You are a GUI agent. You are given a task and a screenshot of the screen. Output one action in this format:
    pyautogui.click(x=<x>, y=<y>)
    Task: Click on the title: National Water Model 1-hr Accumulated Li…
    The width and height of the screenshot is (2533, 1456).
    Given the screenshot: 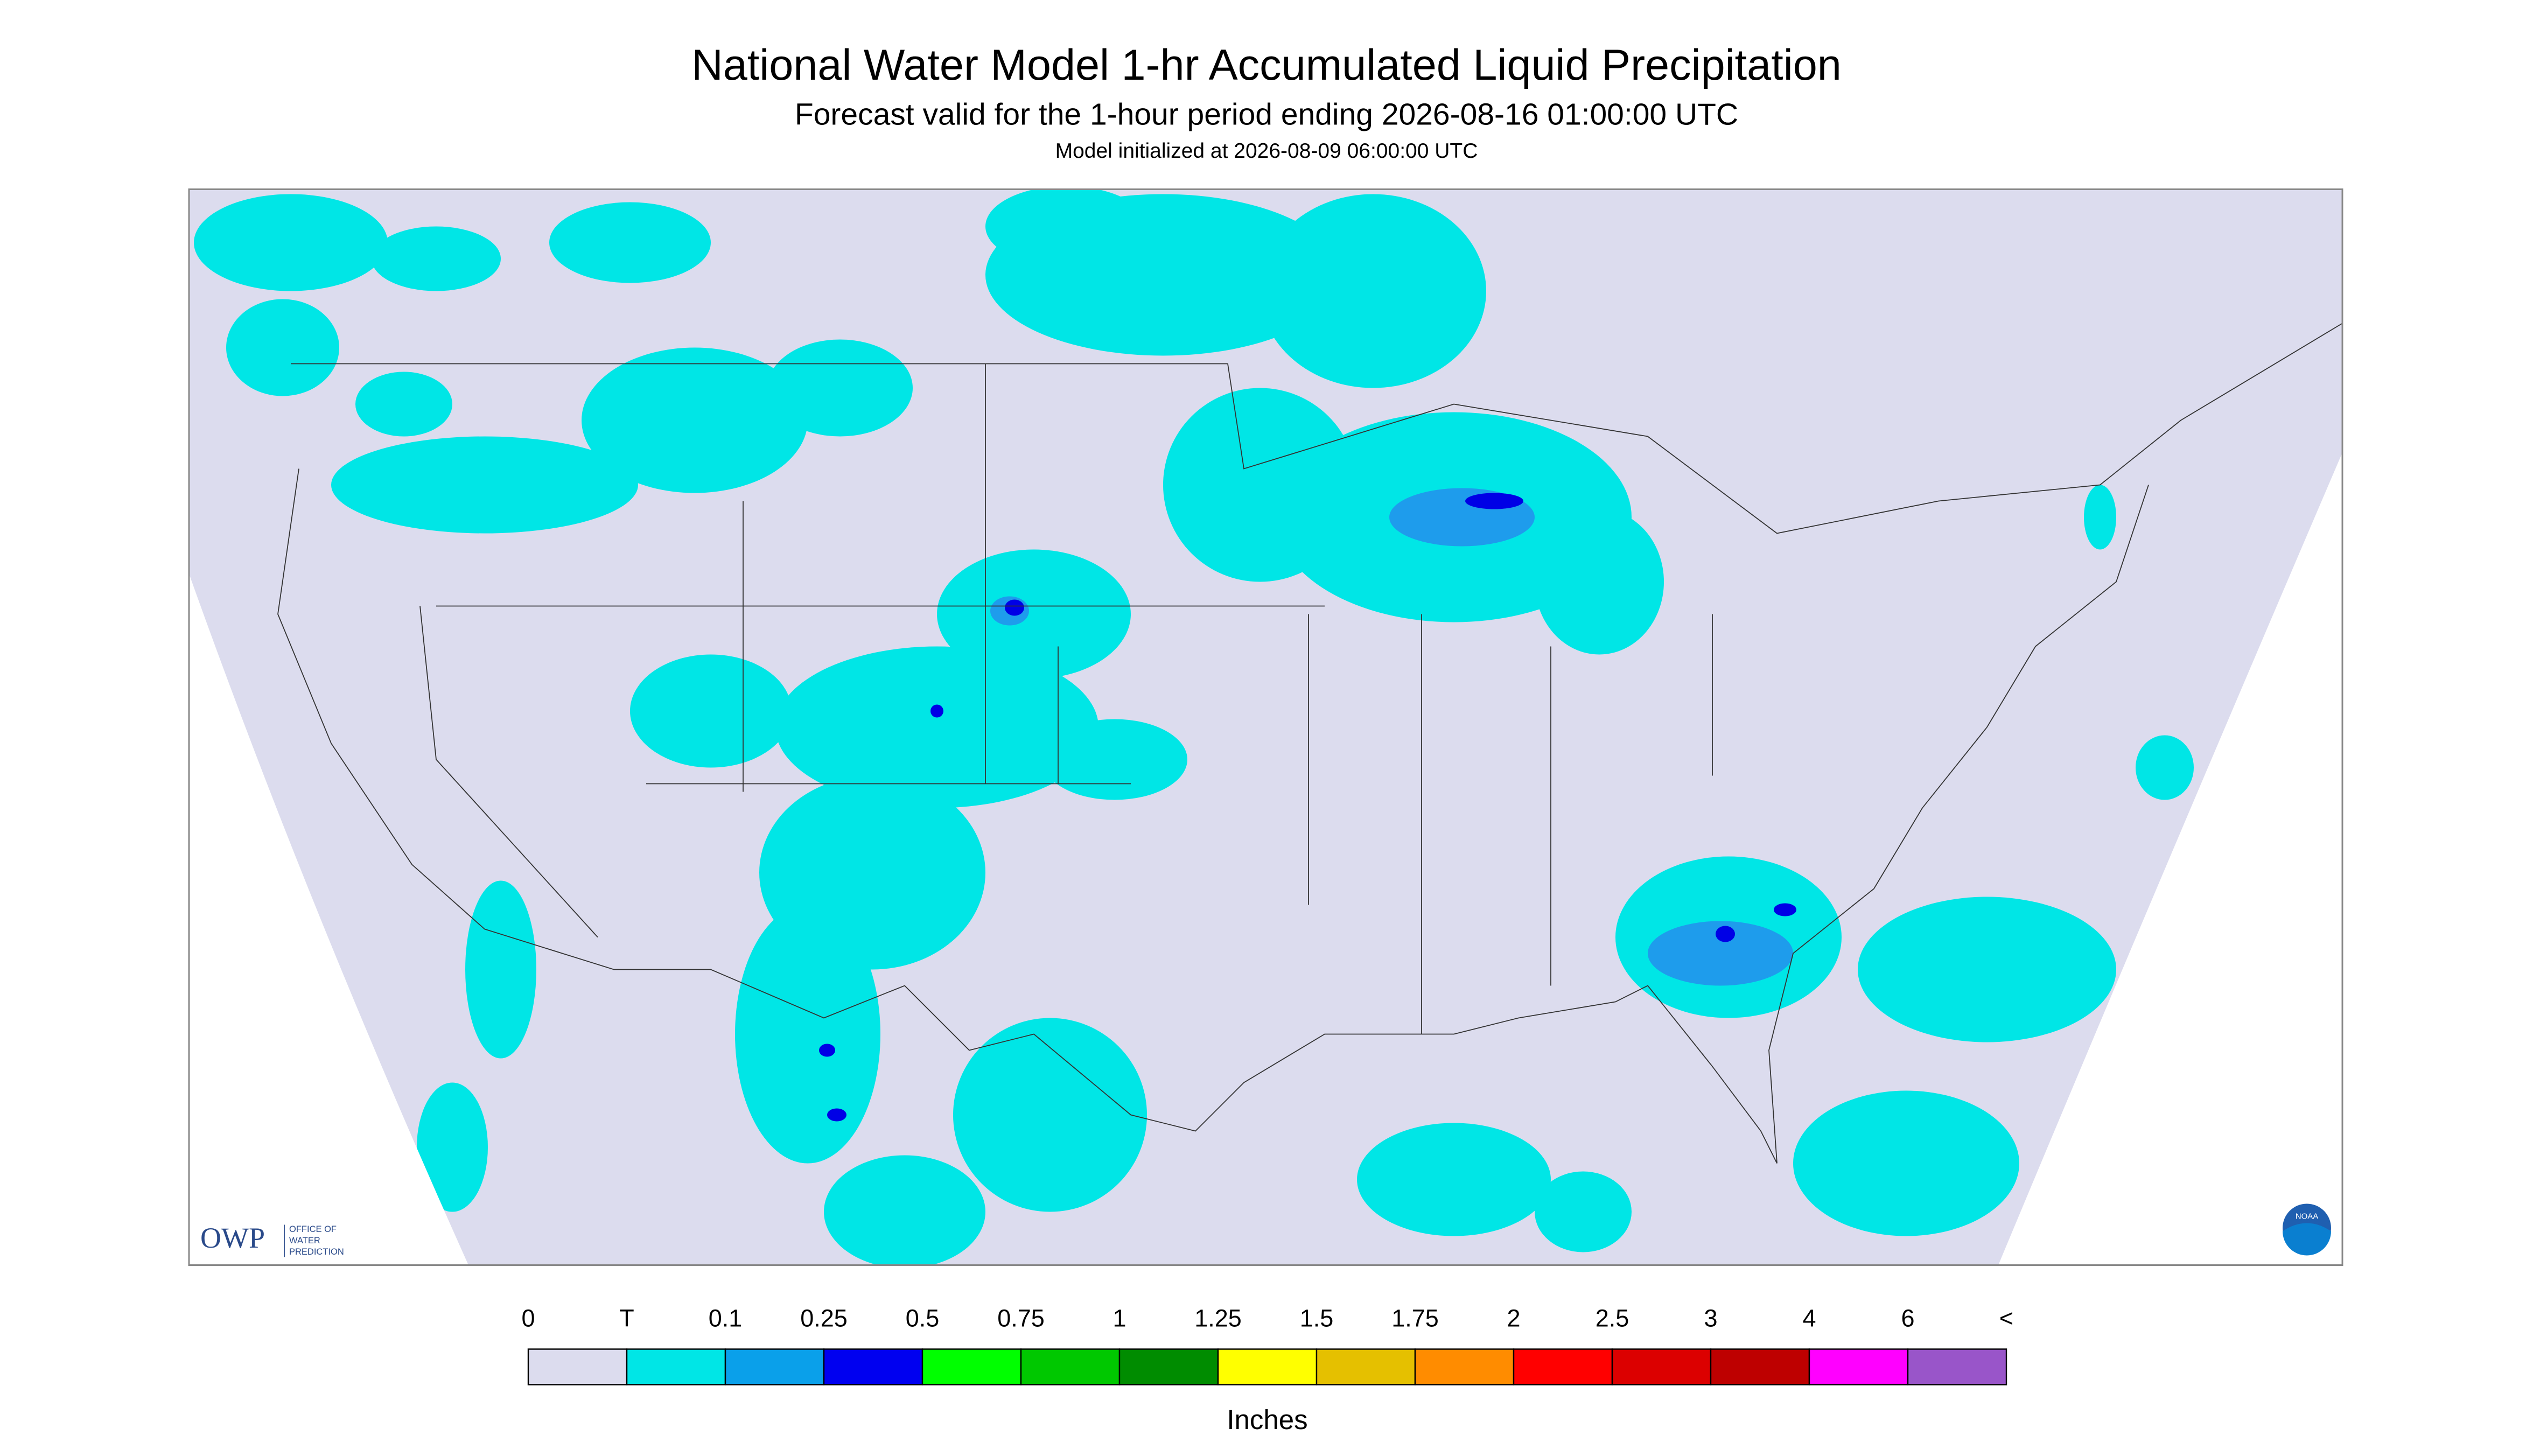 What is the action you would take?
    pyautogui.click(x=1266, y=65)
    